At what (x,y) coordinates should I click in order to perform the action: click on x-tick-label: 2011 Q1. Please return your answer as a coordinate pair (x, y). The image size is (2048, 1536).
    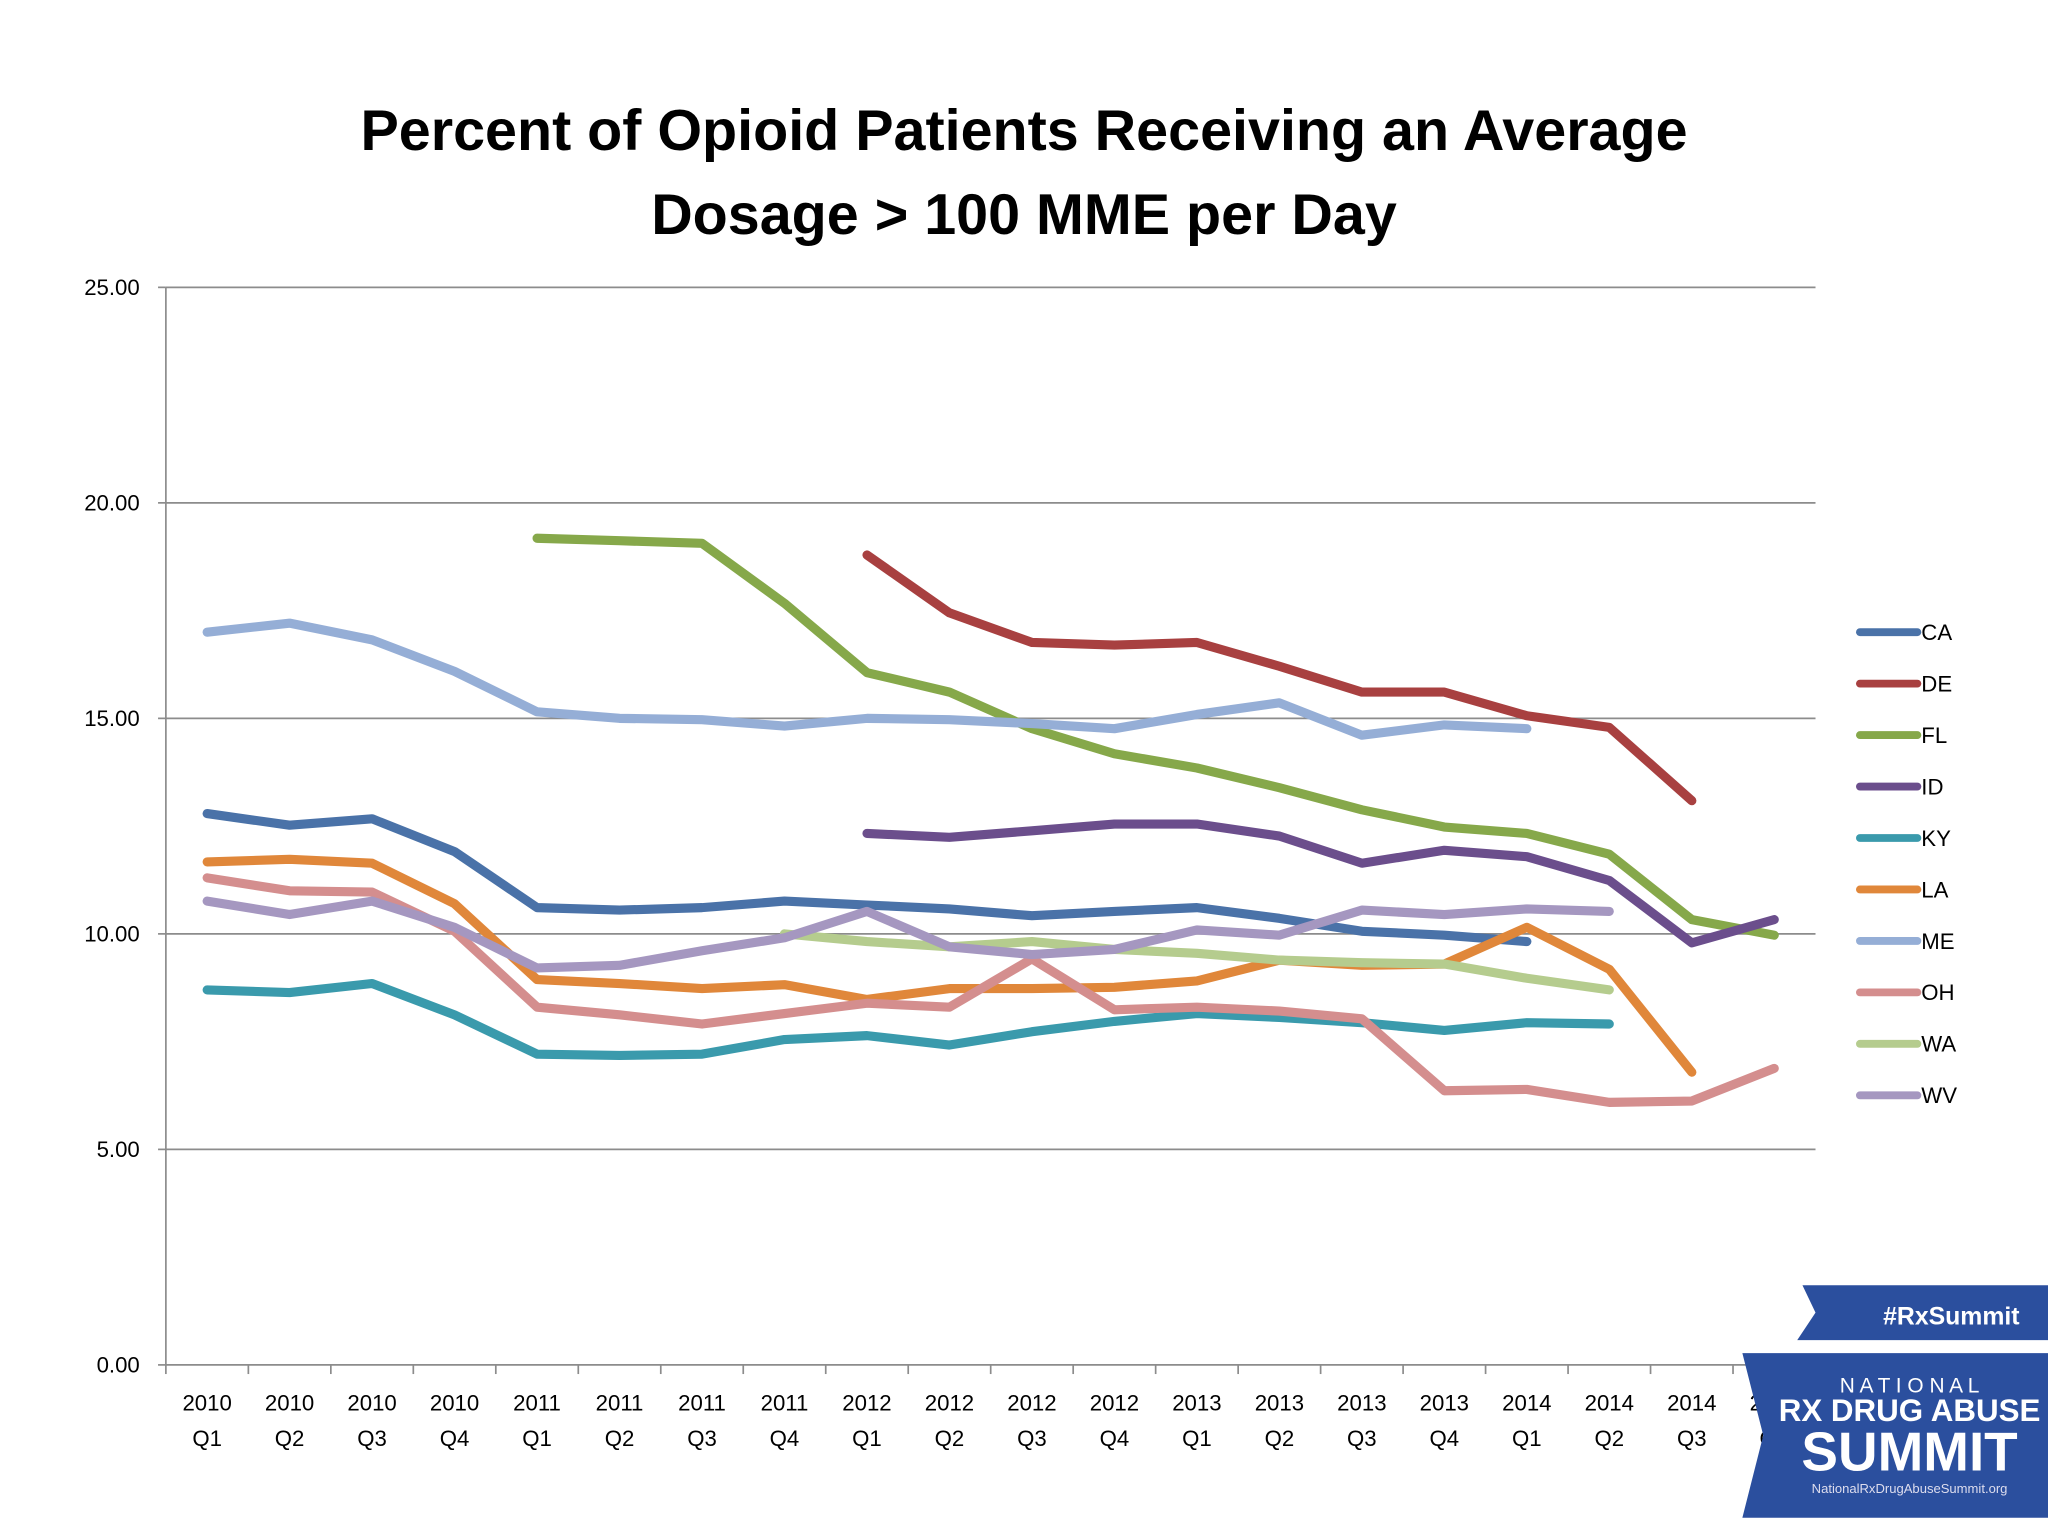
    Looking at the image, I should click on (537, 1421).